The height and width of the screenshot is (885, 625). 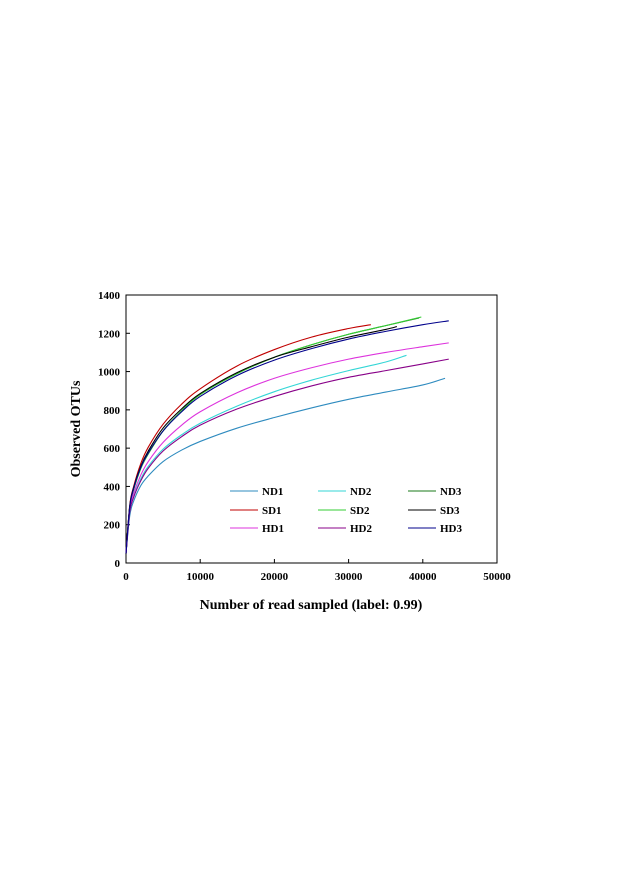 I want to click on x-tick-label: 0, so click(x=126, y=577).